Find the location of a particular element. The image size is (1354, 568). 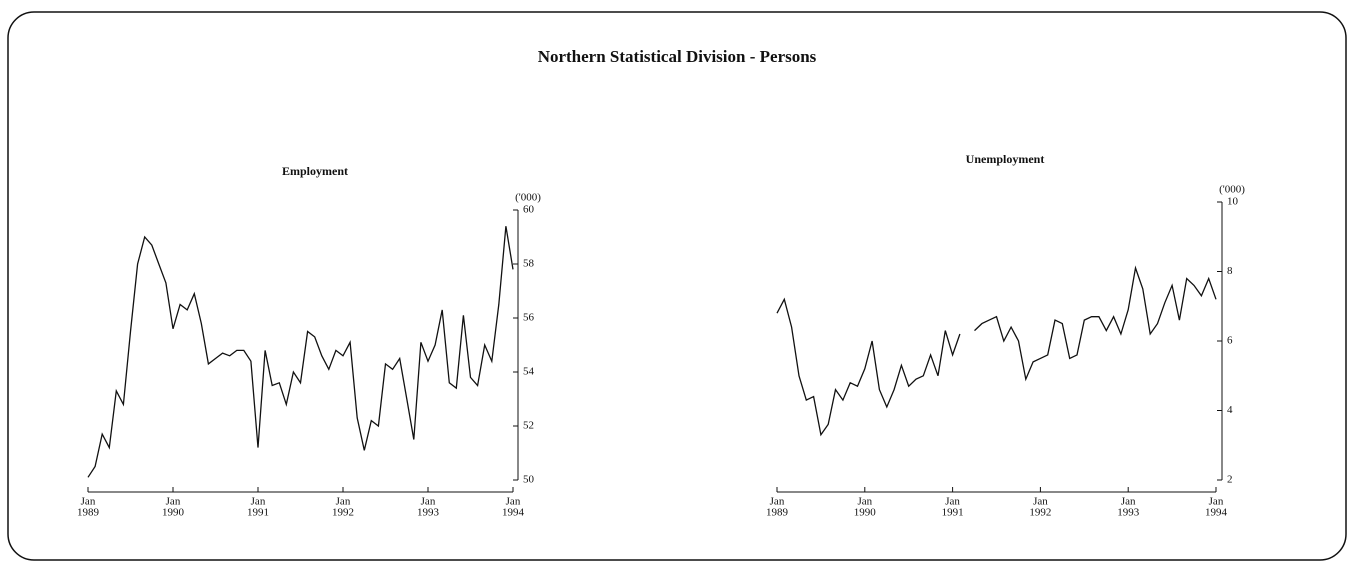

y-tick-label: 56 is located at coordinates (529, 318).